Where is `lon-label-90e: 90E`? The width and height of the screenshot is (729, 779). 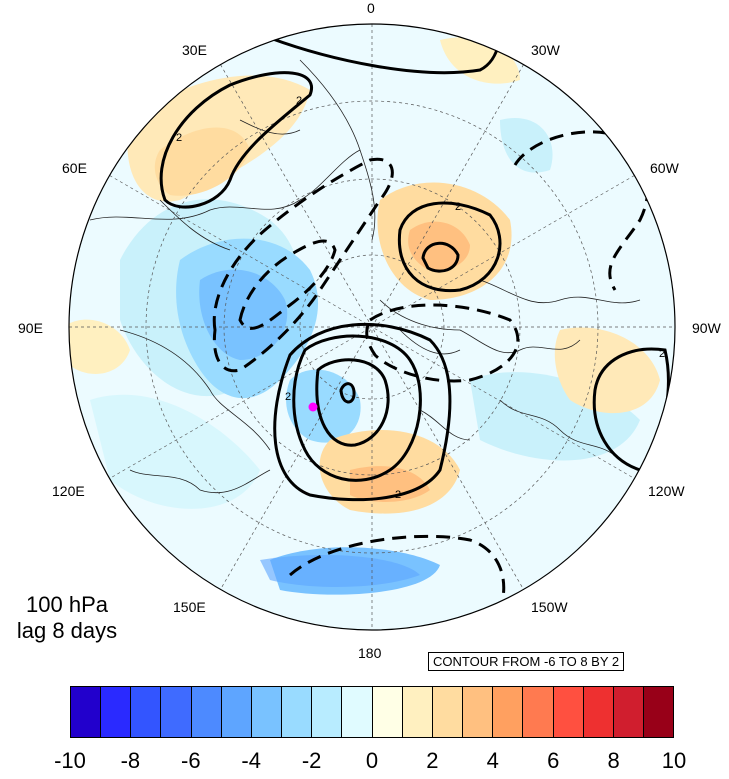 lon-label-90e: 90E is located at coordinates (30, 328).